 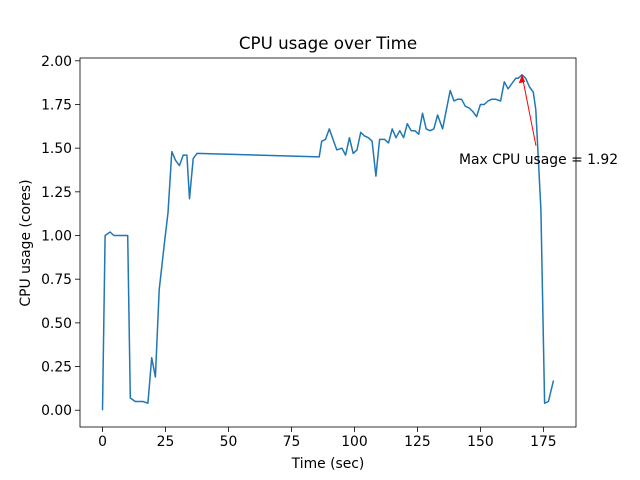 I want to click on y-tick-label: 0.25, so click(x=56, y=368).